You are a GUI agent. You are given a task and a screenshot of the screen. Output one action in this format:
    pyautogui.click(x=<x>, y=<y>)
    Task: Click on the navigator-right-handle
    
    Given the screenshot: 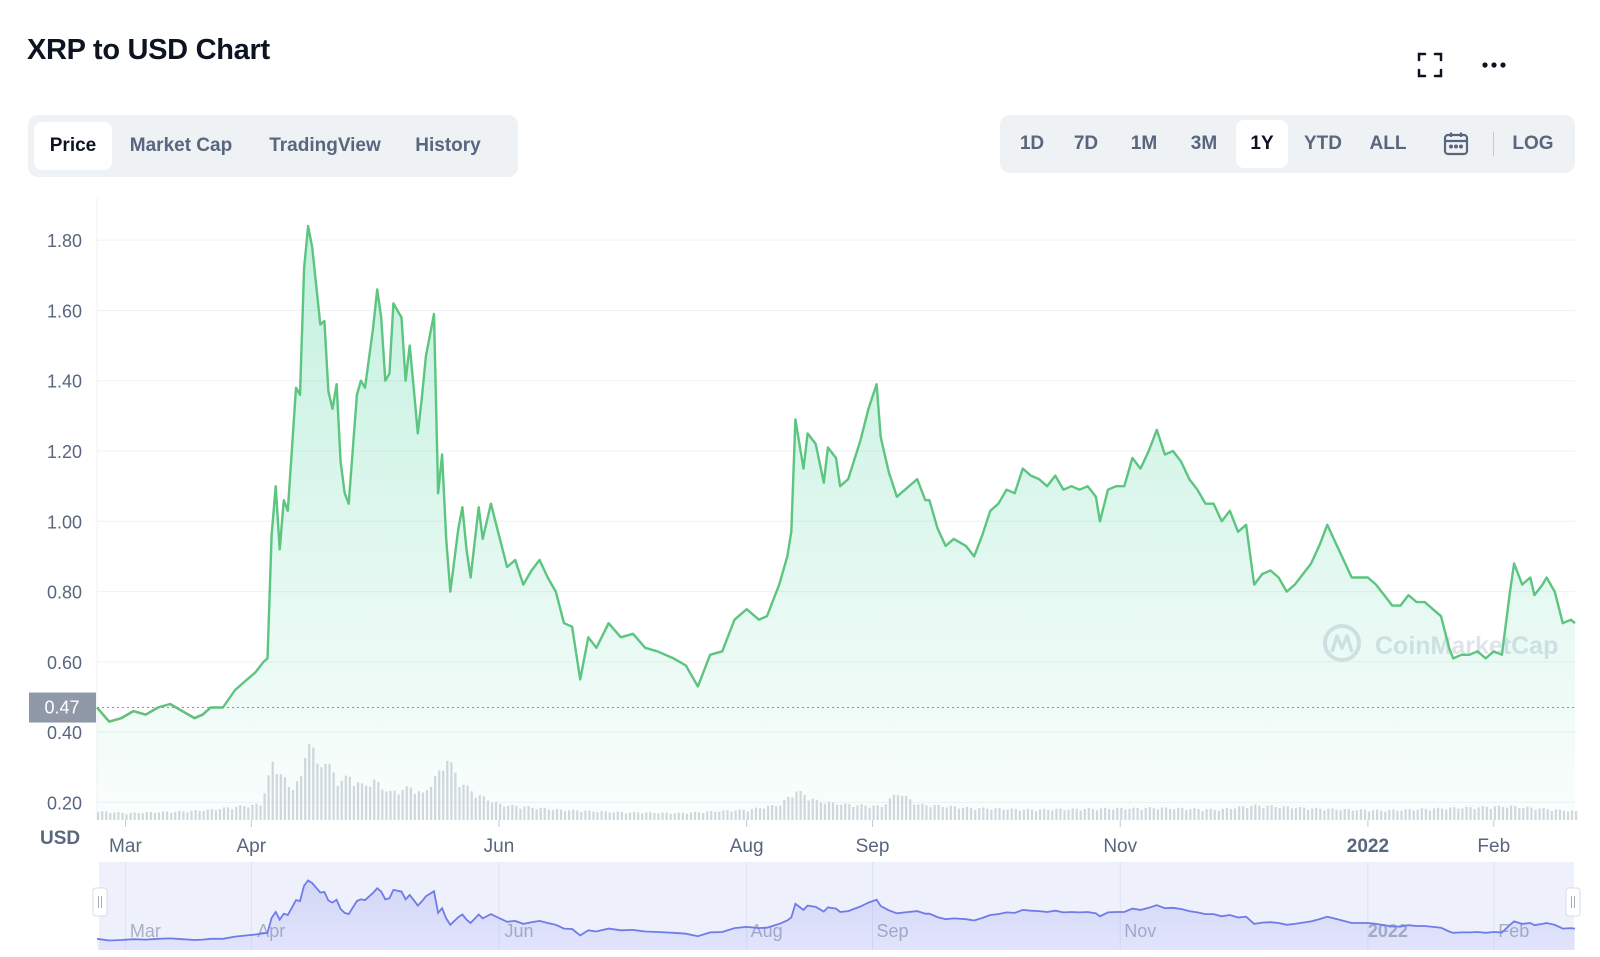 What is the action you would take?
    pyautogui.click(x=1573, y=902)
    